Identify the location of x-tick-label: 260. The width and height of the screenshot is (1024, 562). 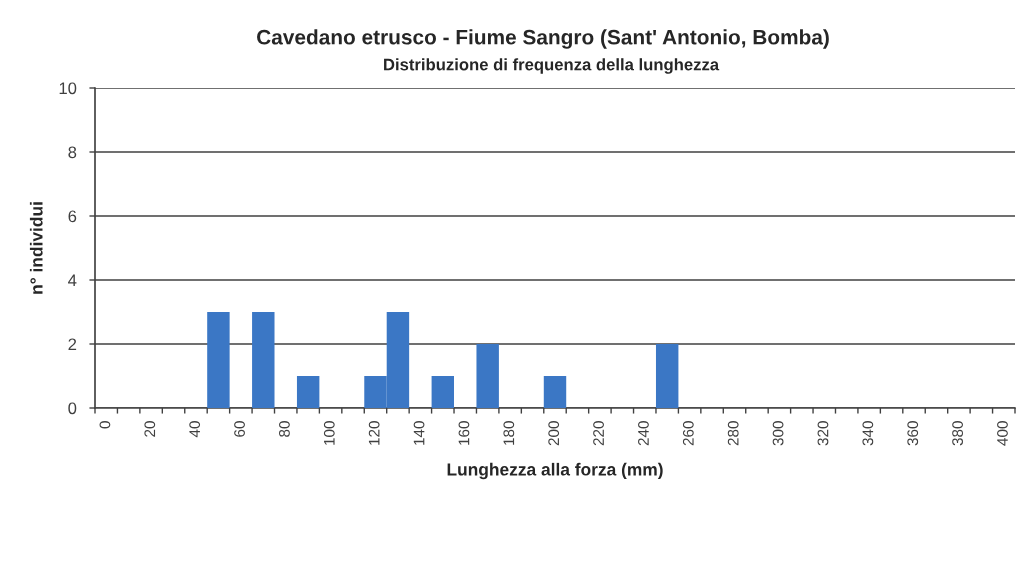
(688, 433).